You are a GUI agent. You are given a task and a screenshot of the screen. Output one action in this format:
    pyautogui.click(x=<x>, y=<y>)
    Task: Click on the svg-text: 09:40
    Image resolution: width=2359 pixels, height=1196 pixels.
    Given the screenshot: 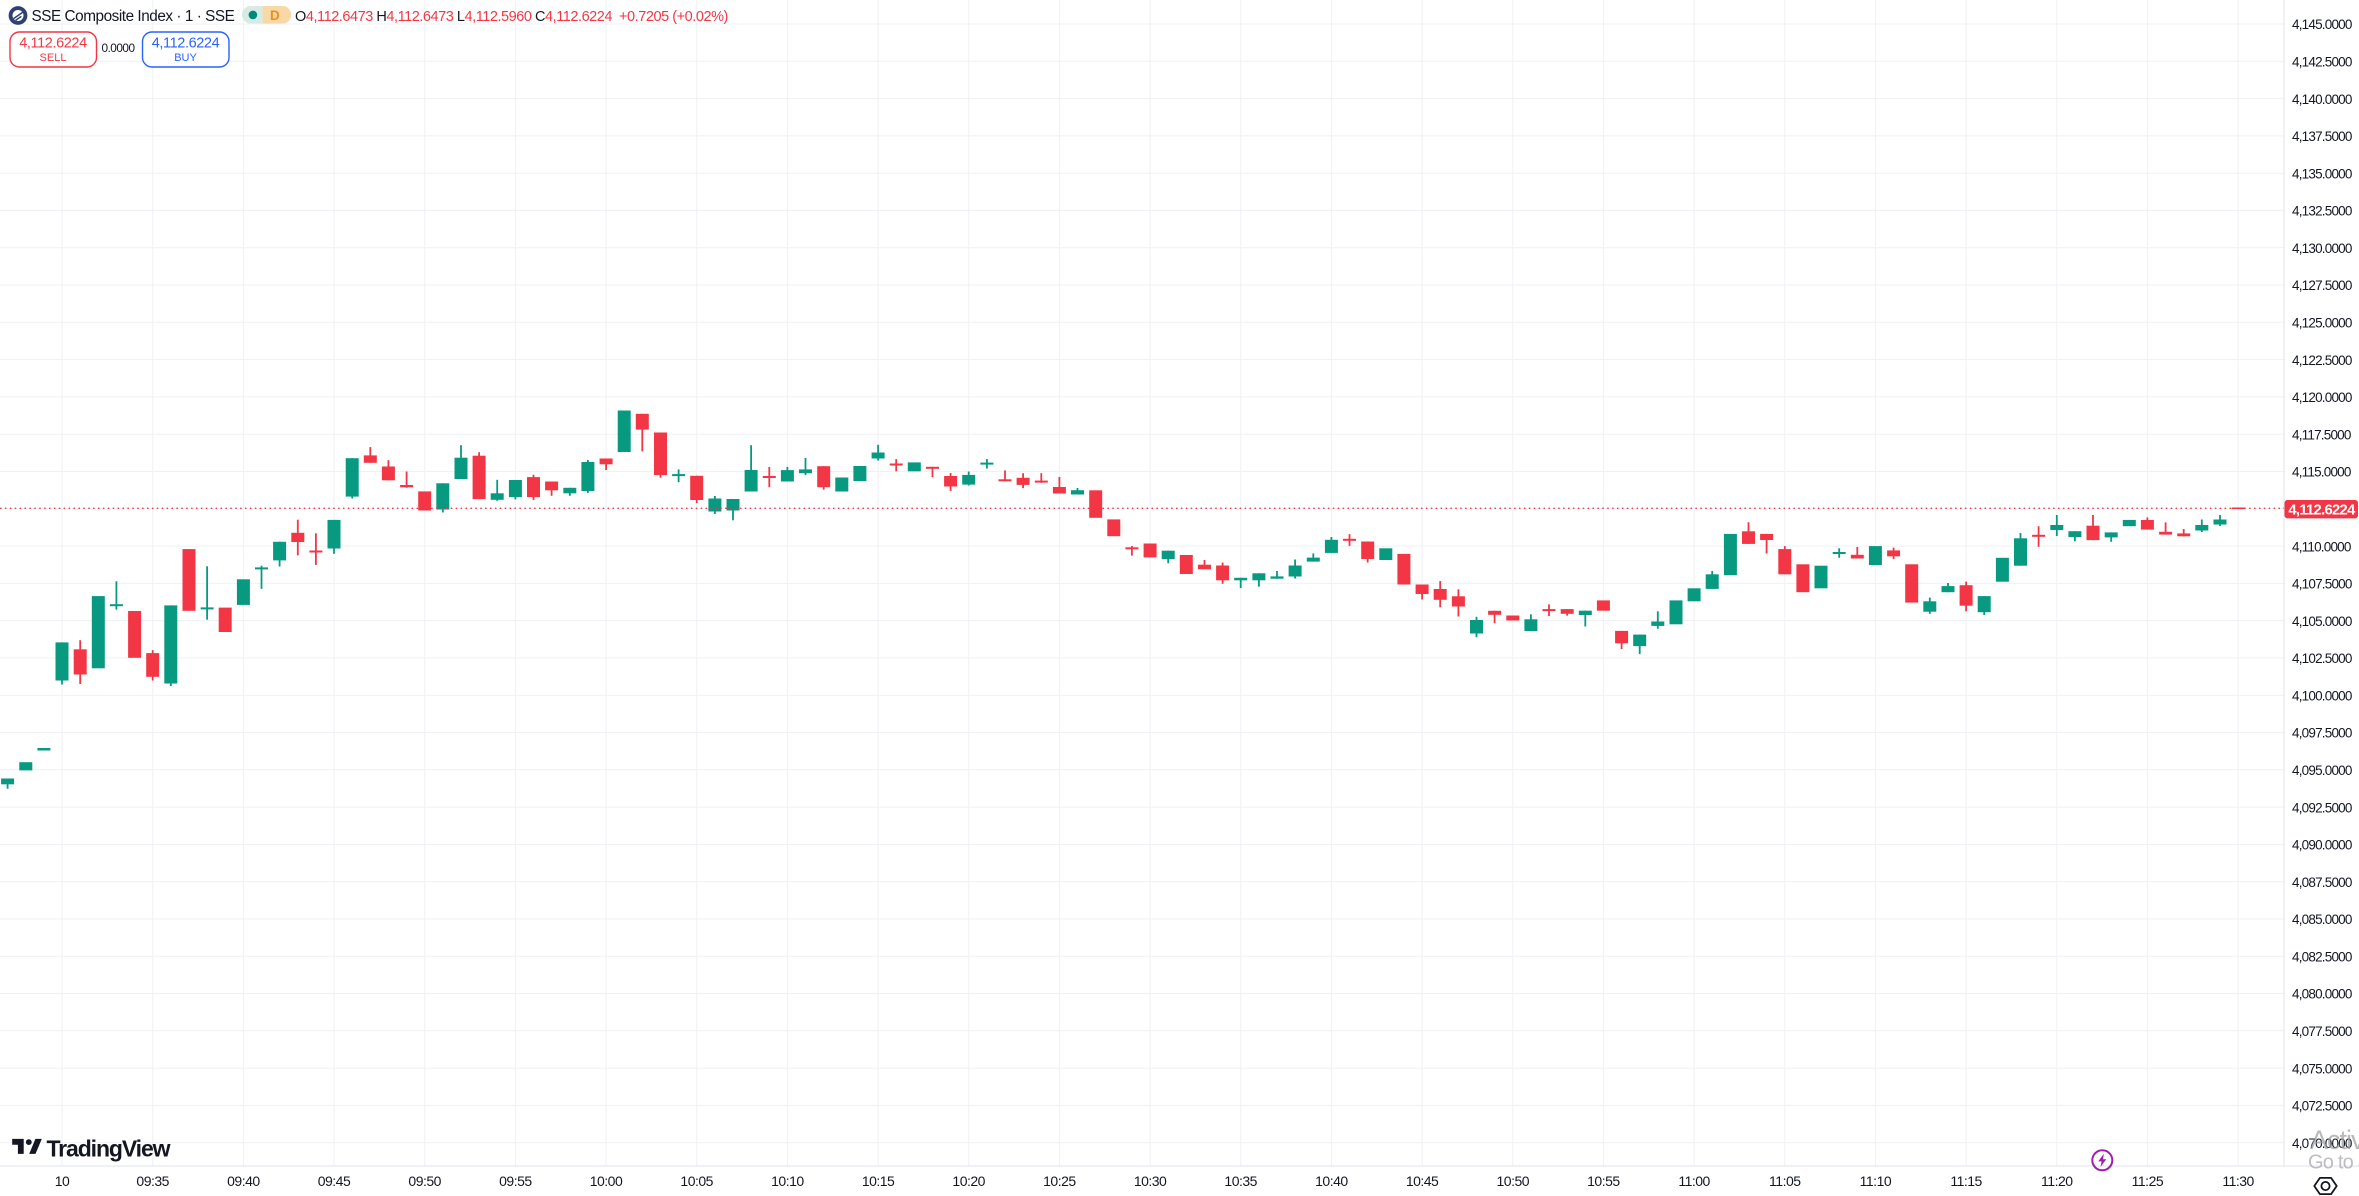 What is the action you would take?
    pyautogui.click(x=243, y=1181)
    